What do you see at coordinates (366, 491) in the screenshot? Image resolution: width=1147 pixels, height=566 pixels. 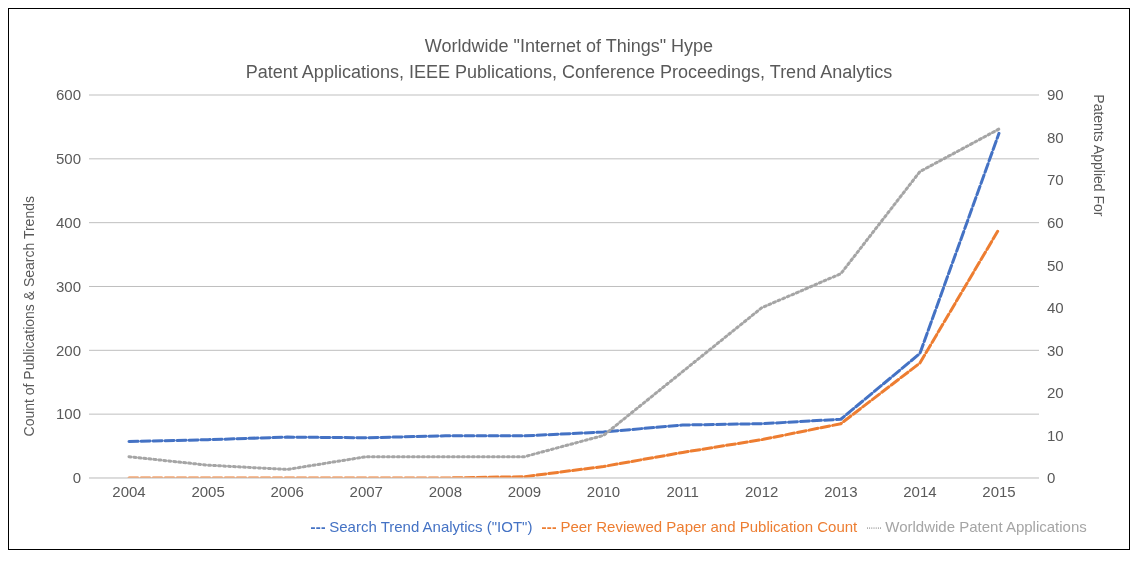 I see `x-tick-label: 2007` at bounding box center [366, 491].